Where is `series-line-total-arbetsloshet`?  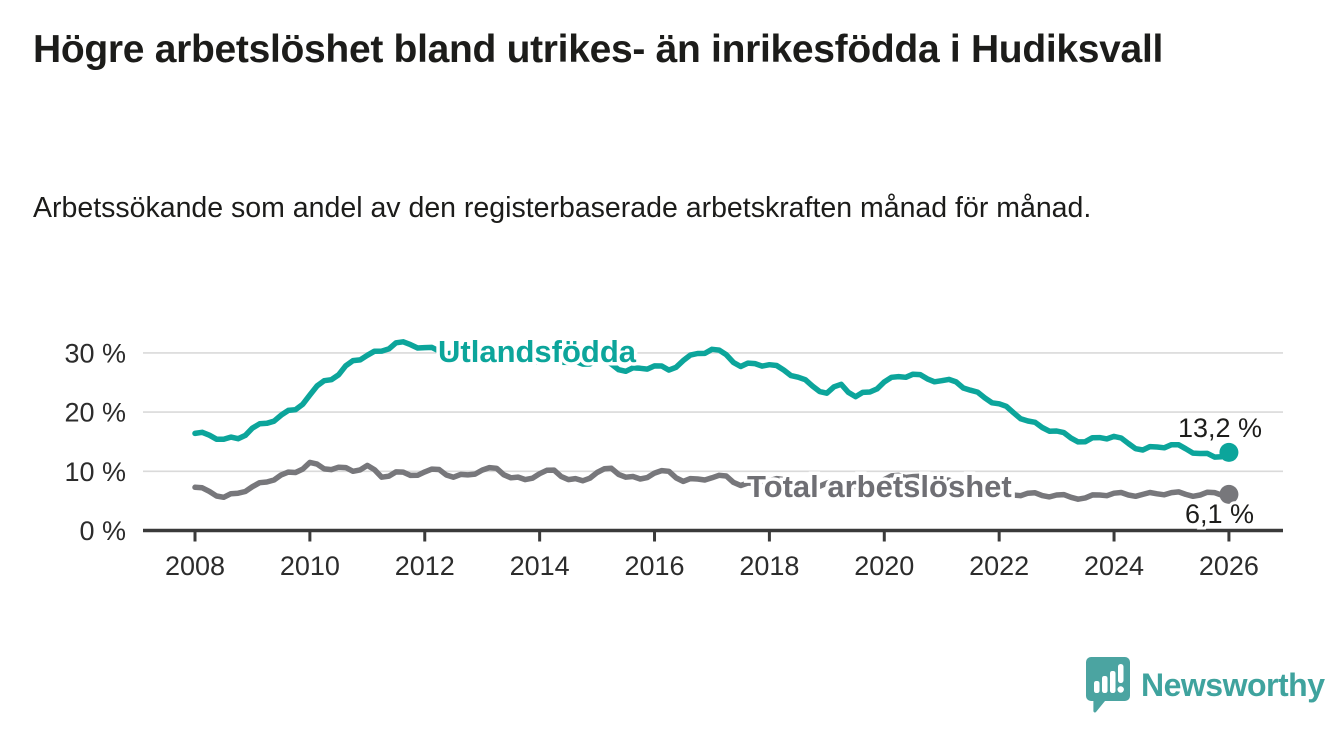
series-line-total-arbetsloshet is located at coordinates (712, 480).